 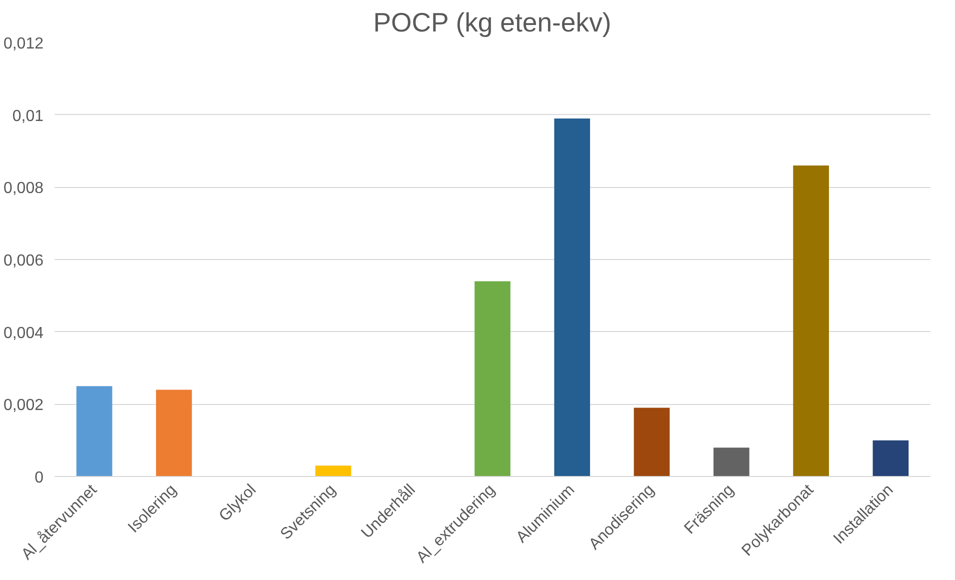 I want to click on y-tick-label: 0,008, so click(x=23, y=189).